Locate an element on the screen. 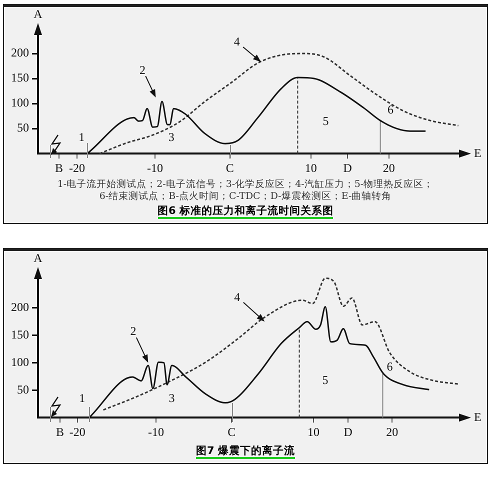  text: 1-电子流开始测试点；2-电子流信号；3-化学反应区；4-汽缸压力；5-物理热反应区； is located at coordinates (245, 185).